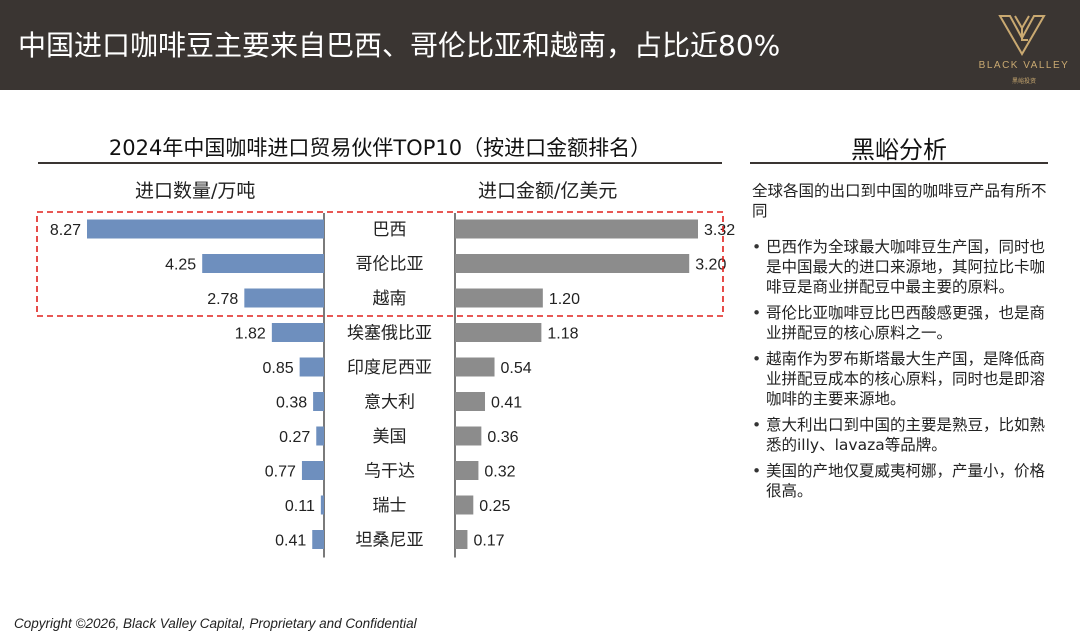 Image resolution: width=1080 pixels, height=643 pixels. What do you see at coordinates (195, 191) in the screenshot?
I see `left-axis-label: 进口数量/万吨` at bounding box center [195, 191].